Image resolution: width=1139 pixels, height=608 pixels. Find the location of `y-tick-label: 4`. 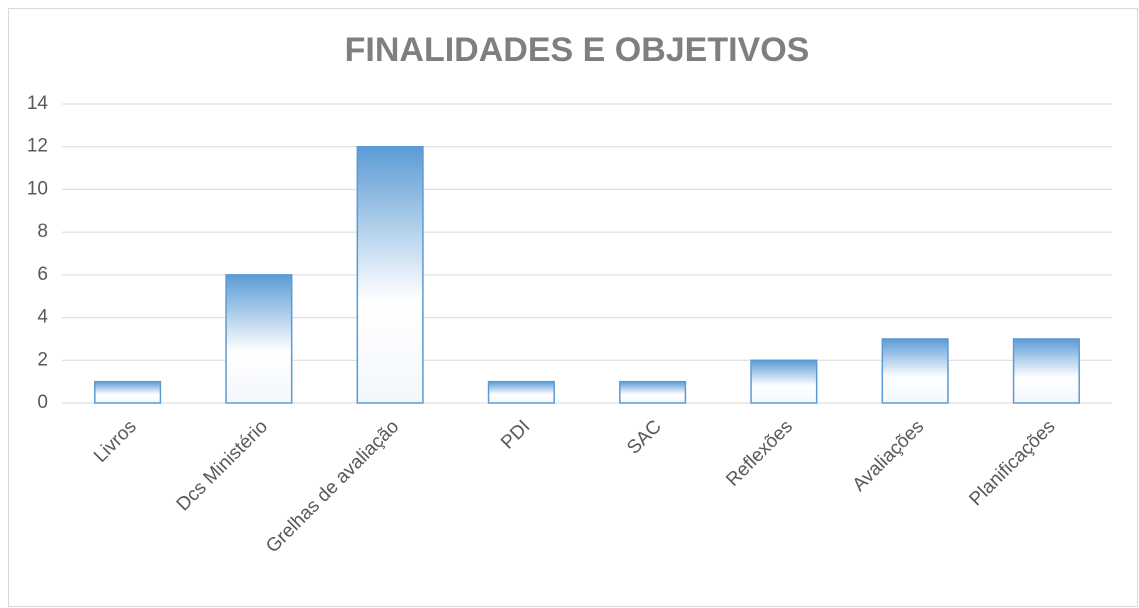

y-tick-label: 4 is located at coordinates (42, 317).